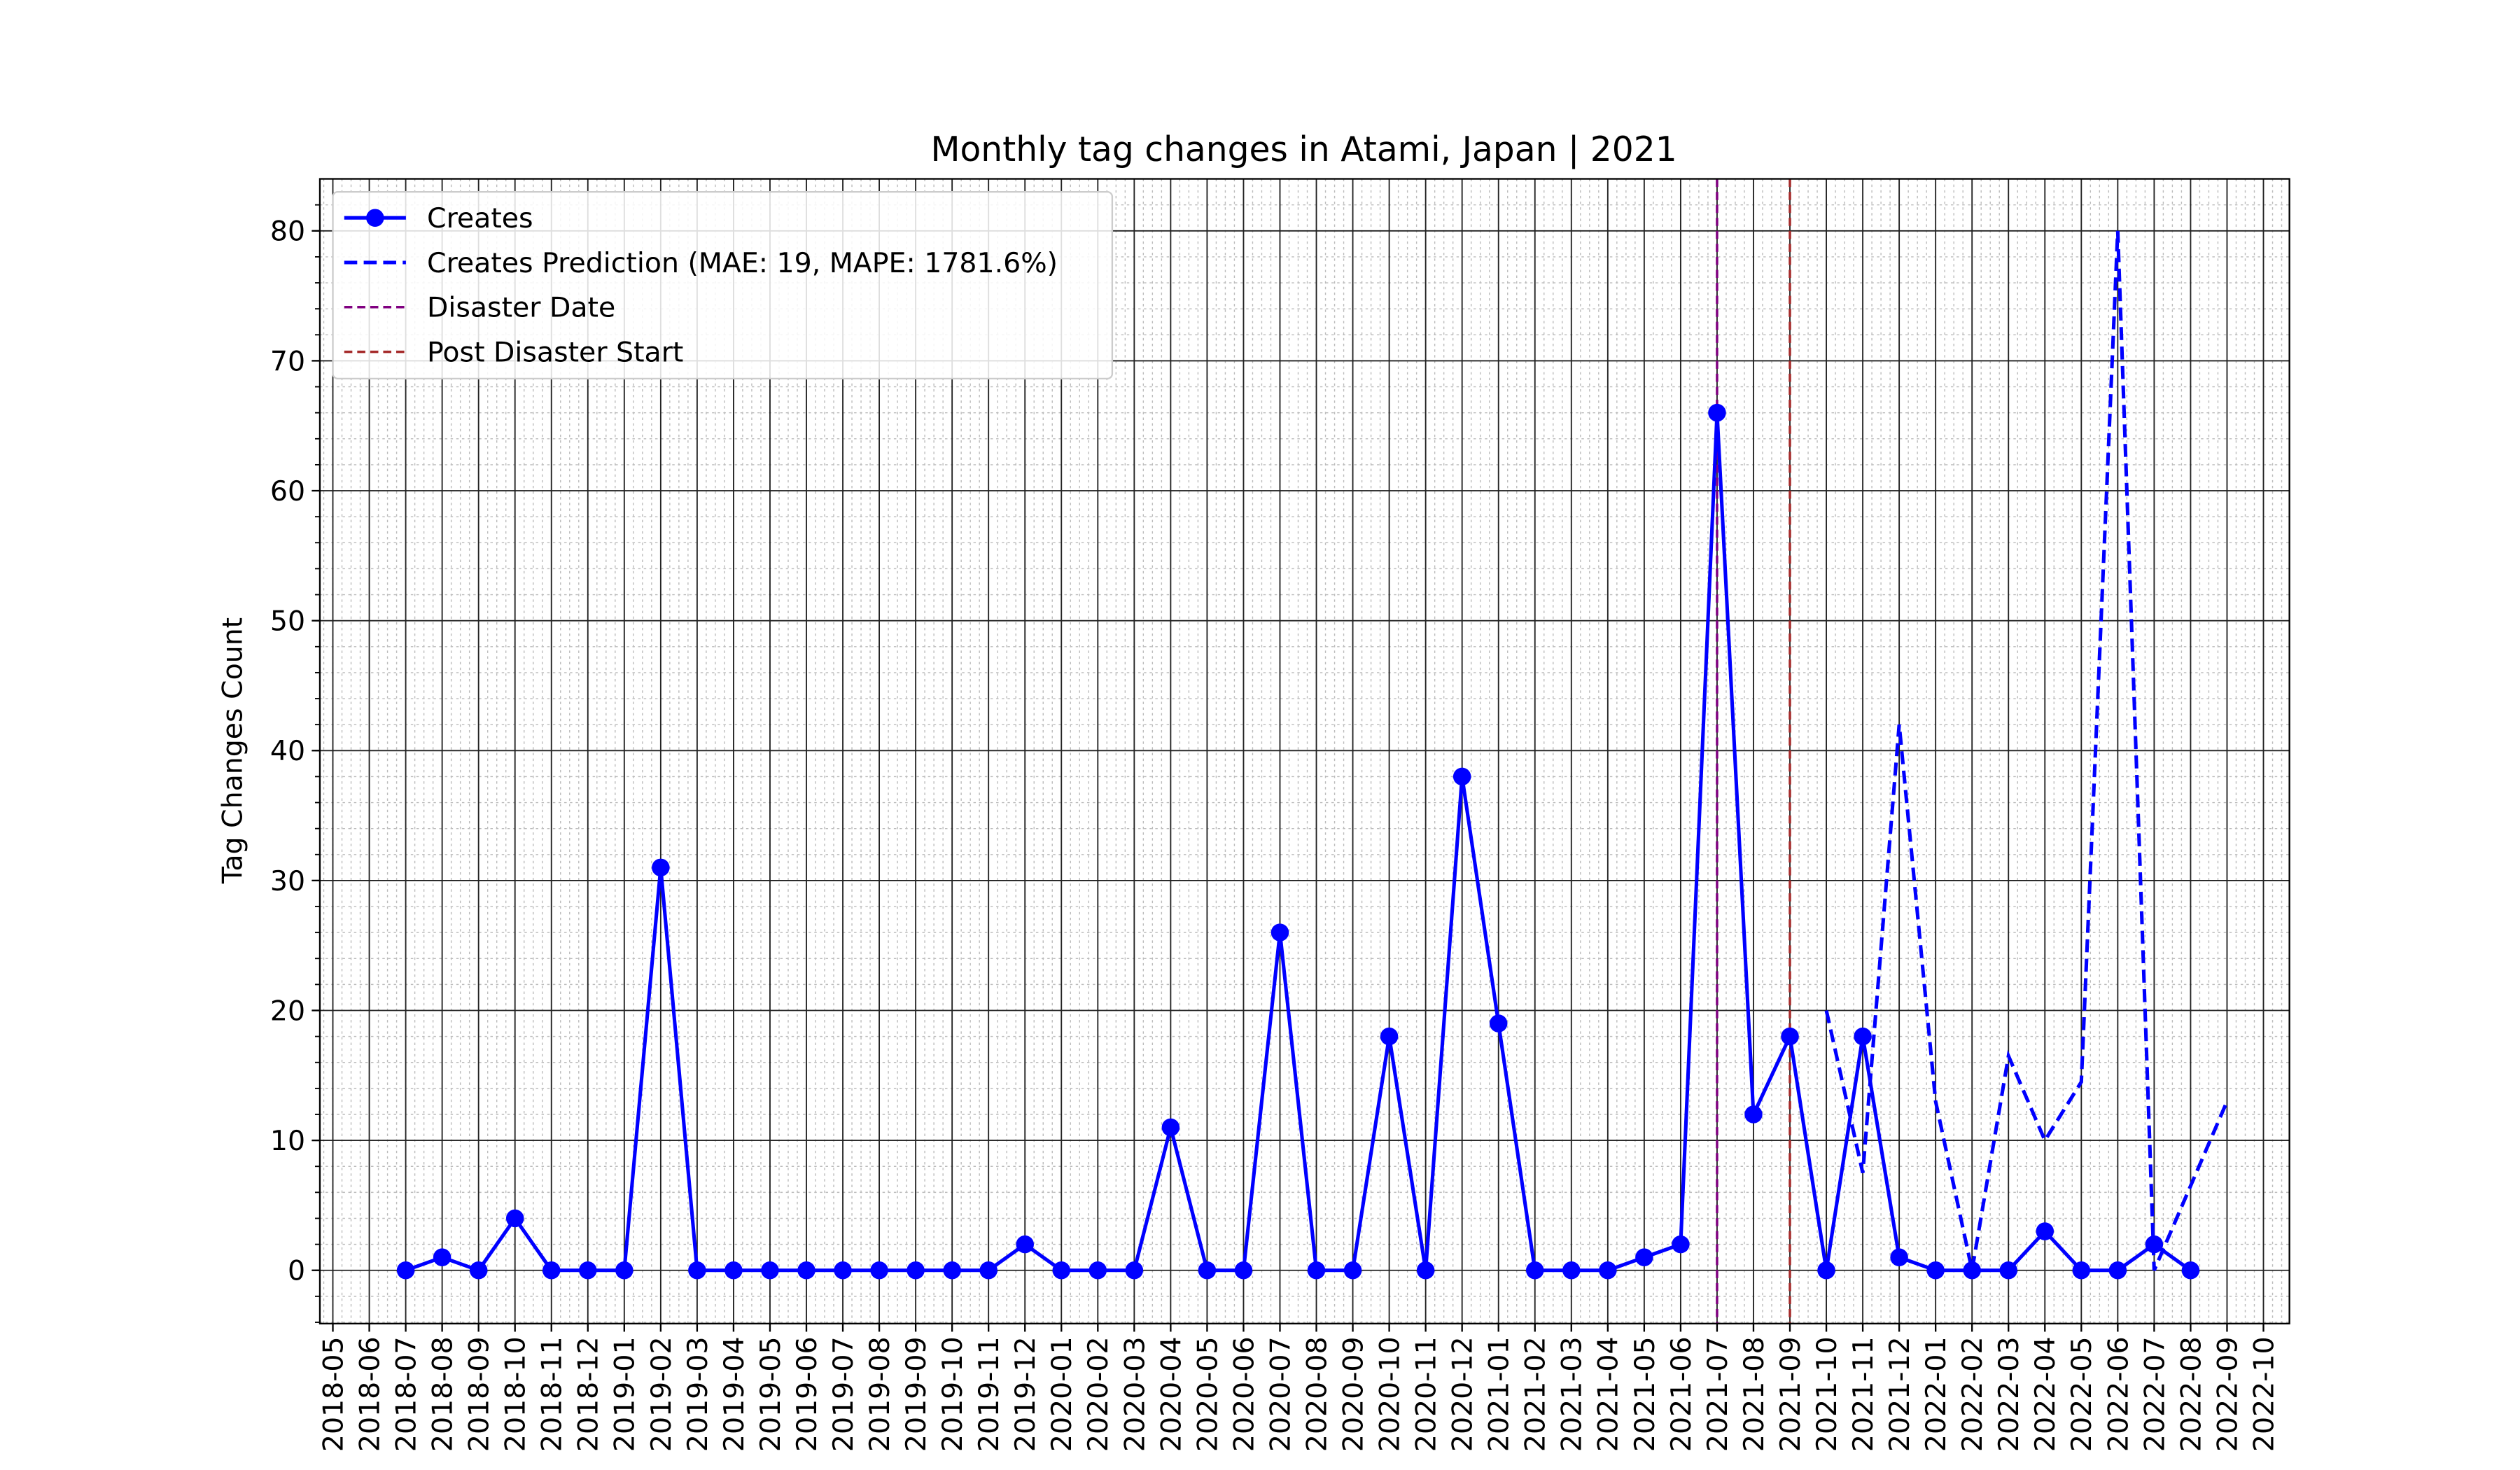 This screenshot has height=1470, width=2520. What do you see at coordinates (661, 1394) in the screenshot?
I see `x-tick-label: 2019-02` at bounding box center [661, 1394].